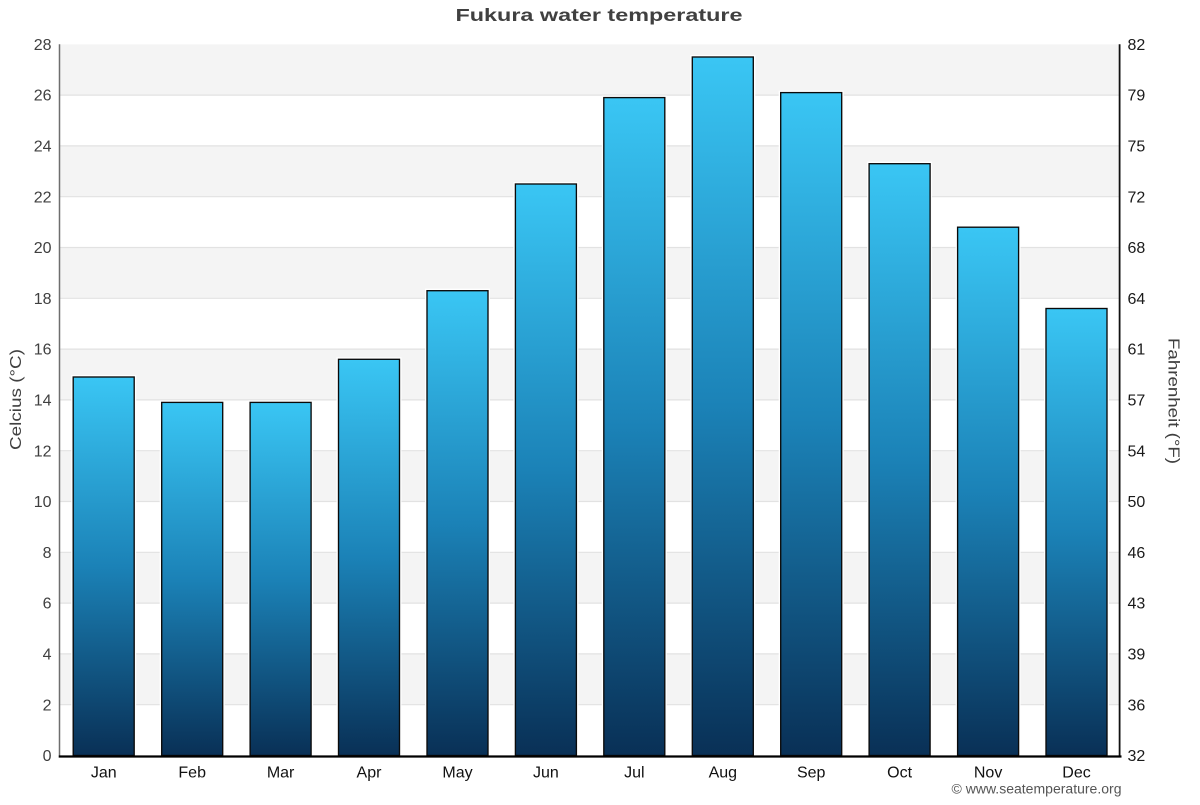 The image size is (1200, 805). What do you see at coordinates (1137, 197) in the screenshot?
I see `svg-text: 72` at bounding box center [1137, 197].